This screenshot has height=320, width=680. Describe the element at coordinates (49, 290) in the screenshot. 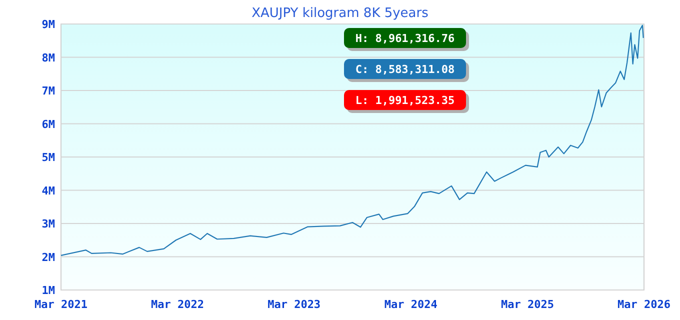

I see `y-tick-label: 1M` at that location.